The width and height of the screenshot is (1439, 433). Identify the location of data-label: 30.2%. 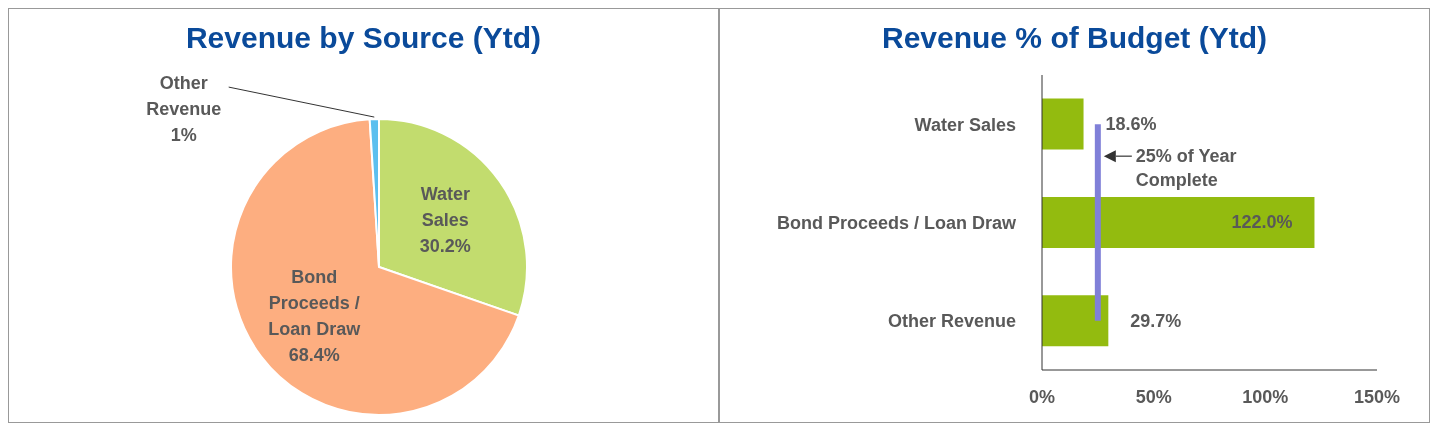
(445, 245).